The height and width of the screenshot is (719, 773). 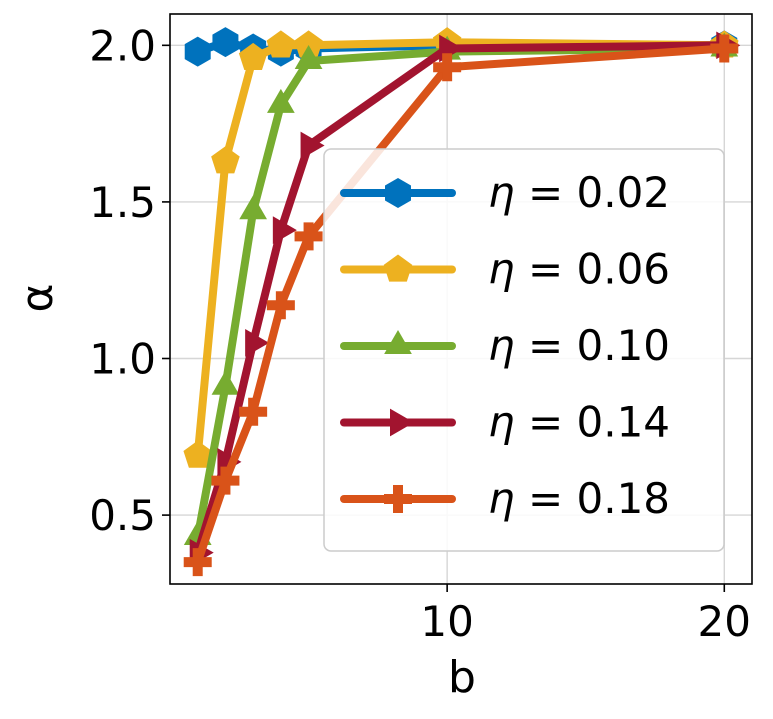 What do you see at coordinates (579, 498) in the screenshot?
I see `legend-label: η = 0.18` at bounding box center [579, 498].